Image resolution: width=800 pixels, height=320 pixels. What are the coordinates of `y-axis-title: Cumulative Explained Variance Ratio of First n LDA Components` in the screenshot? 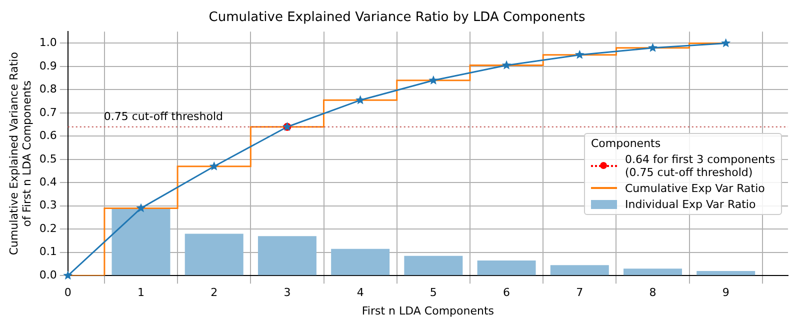 It's located at (20, 154).